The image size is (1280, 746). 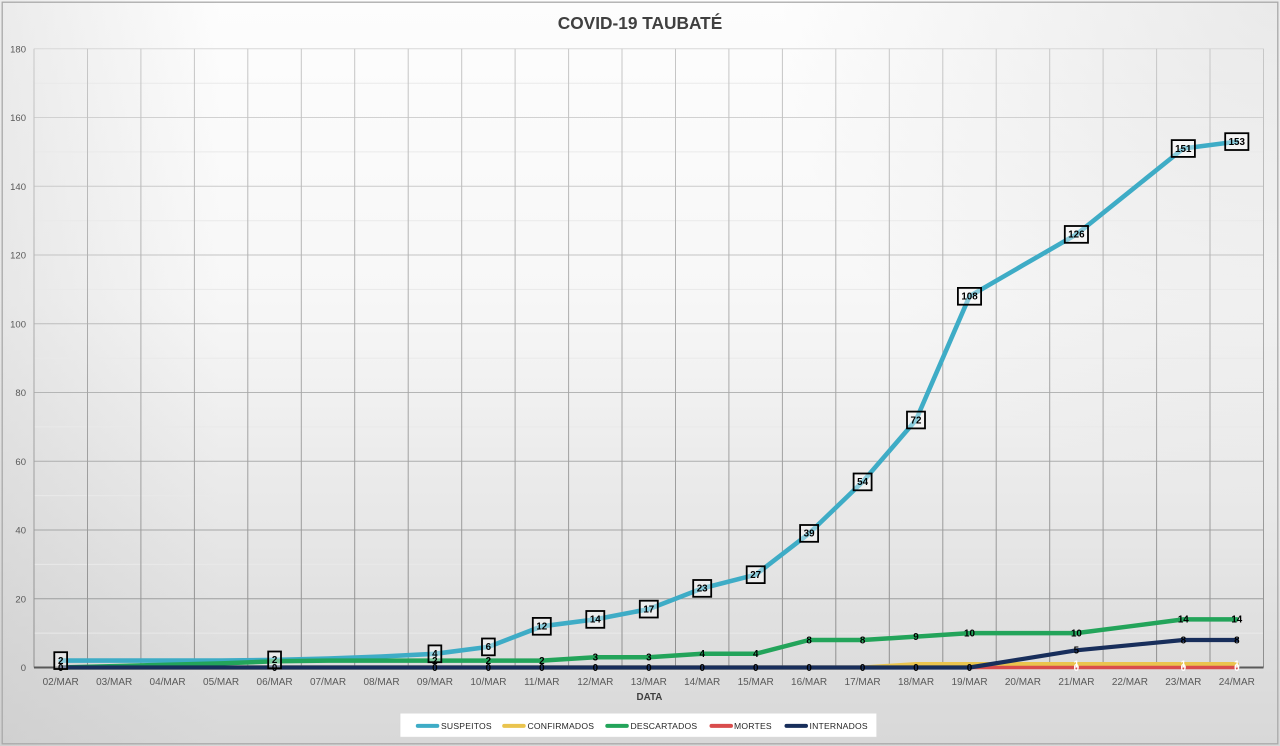 I want to click on svg-text: 21/MAR, so click(x=1076, y=682).